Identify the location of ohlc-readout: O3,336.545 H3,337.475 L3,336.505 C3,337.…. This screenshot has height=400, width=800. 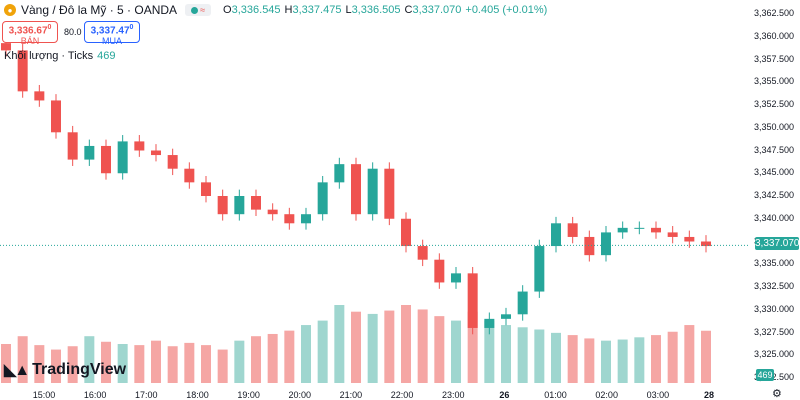
(385, 10).